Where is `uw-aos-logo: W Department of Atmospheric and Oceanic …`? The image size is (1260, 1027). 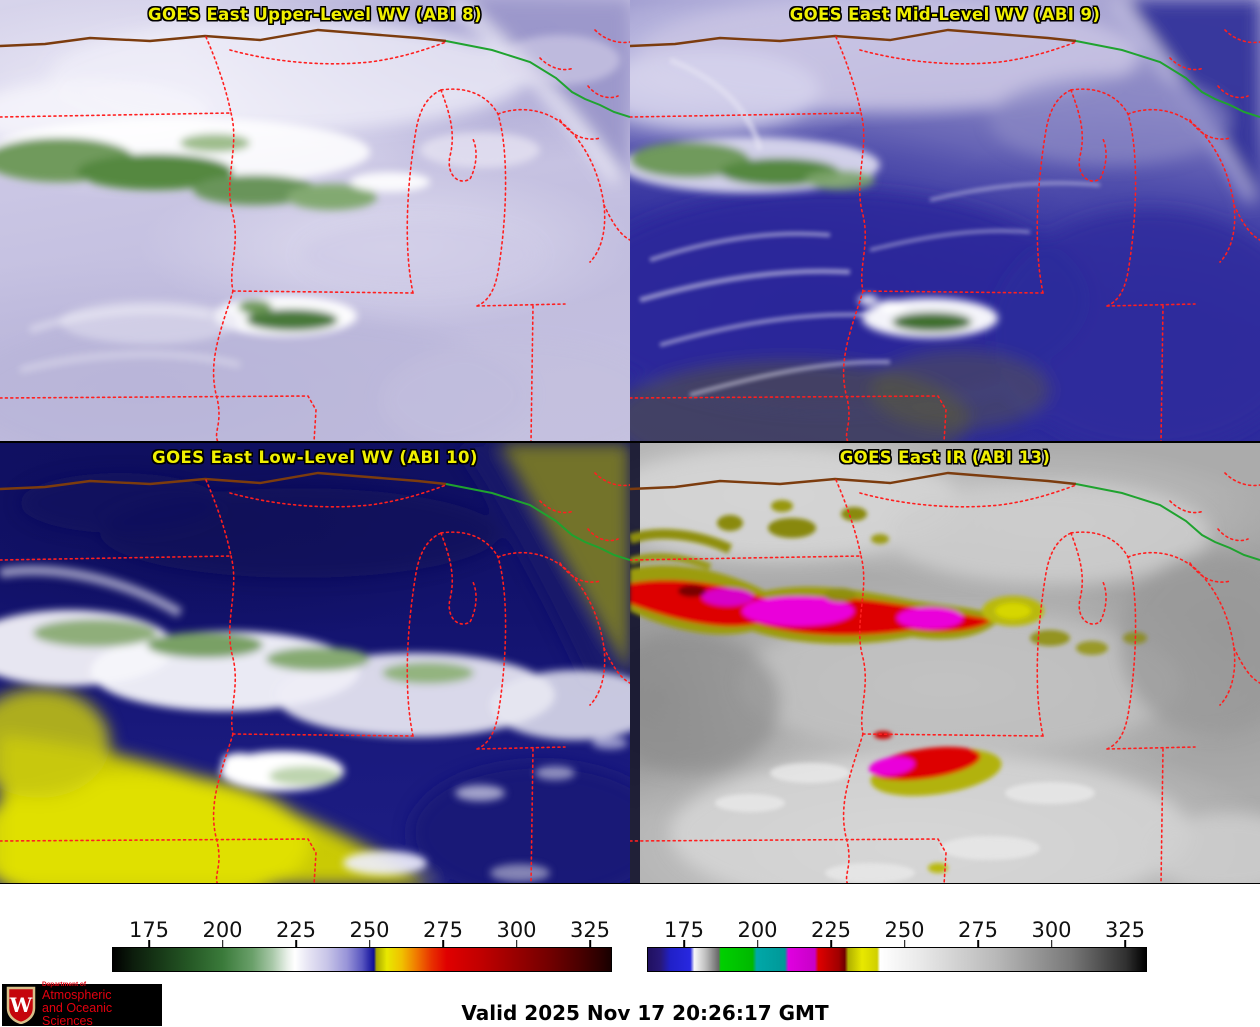 uw-aos-logo: W Department of Atmospheric and Oceanic … is located at coordinates (82, 1003).